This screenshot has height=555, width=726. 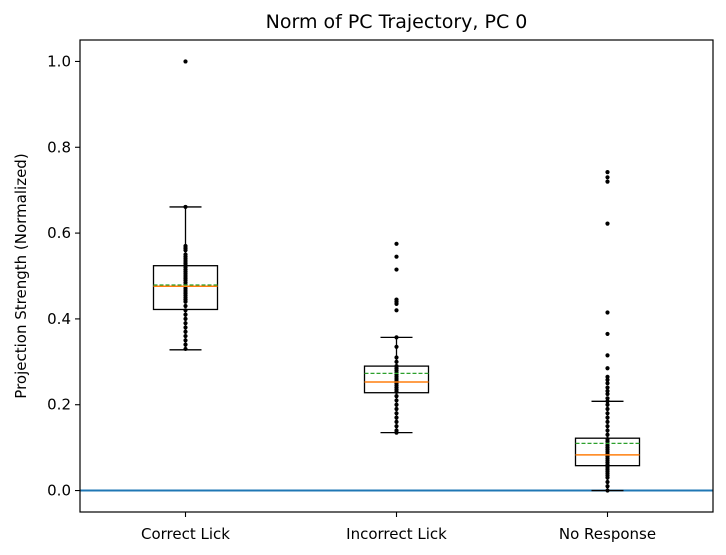 What do you see at coordinates (59, 319) in the screenshot?
I see `y-tick-label: 0.4` at bounding box center [59, 319].